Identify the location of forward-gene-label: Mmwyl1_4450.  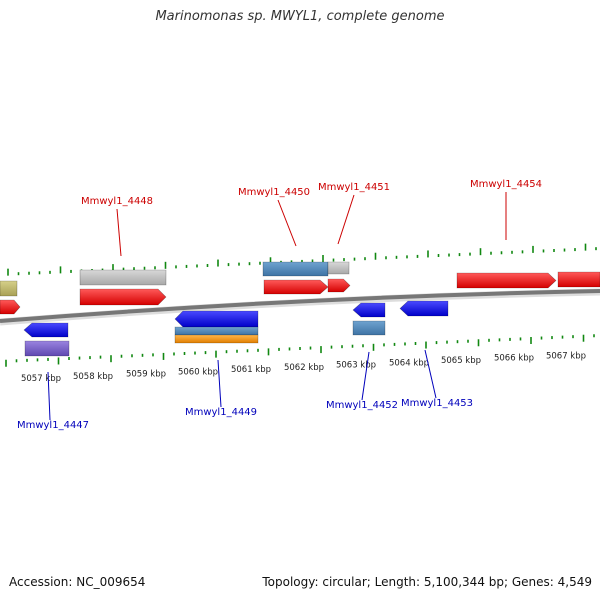
(274, 192).